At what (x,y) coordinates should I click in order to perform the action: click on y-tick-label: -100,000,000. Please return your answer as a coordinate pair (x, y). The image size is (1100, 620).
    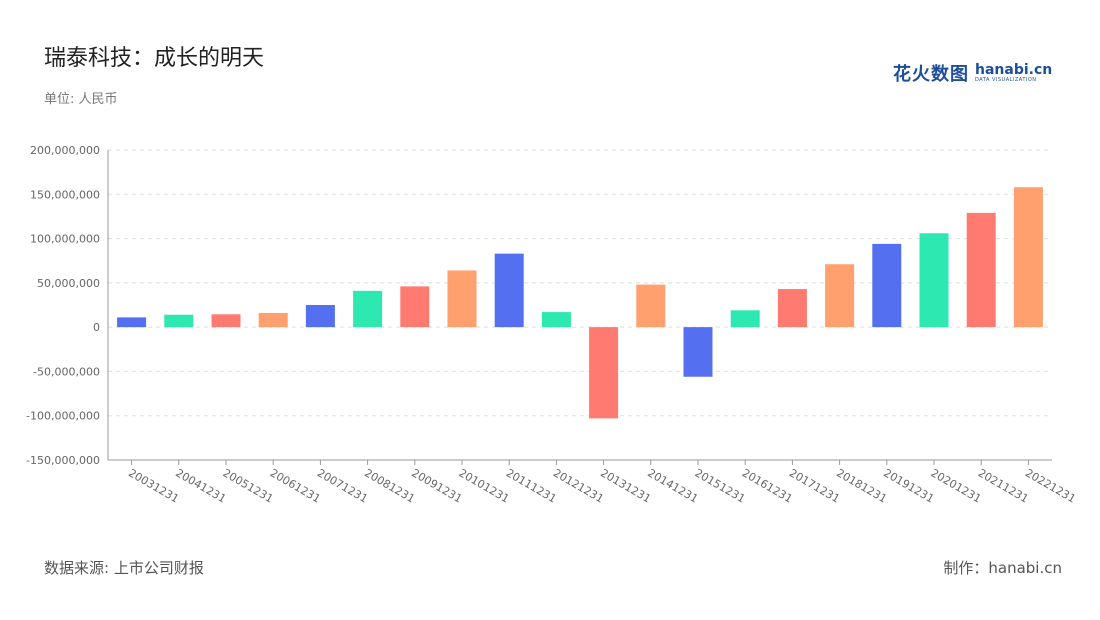
    Looking at the image, I should click on (63, 416).